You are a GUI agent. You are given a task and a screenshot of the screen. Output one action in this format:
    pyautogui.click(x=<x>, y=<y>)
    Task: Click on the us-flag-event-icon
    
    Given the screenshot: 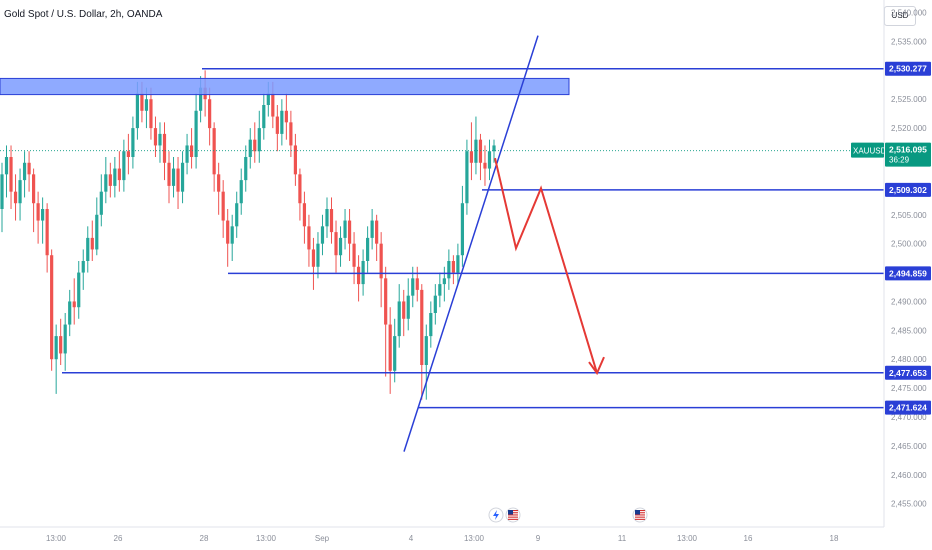 What is the action you would take?
    pyautogui.click(x=640, y=515)
    